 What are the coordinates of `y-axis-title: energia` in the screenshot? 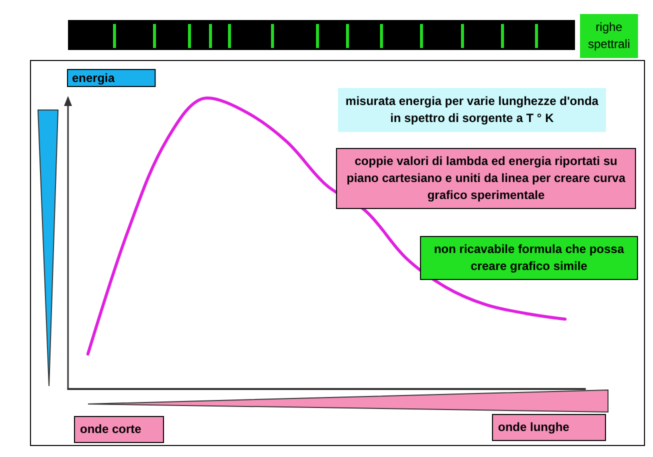 It's located at (94, 78).